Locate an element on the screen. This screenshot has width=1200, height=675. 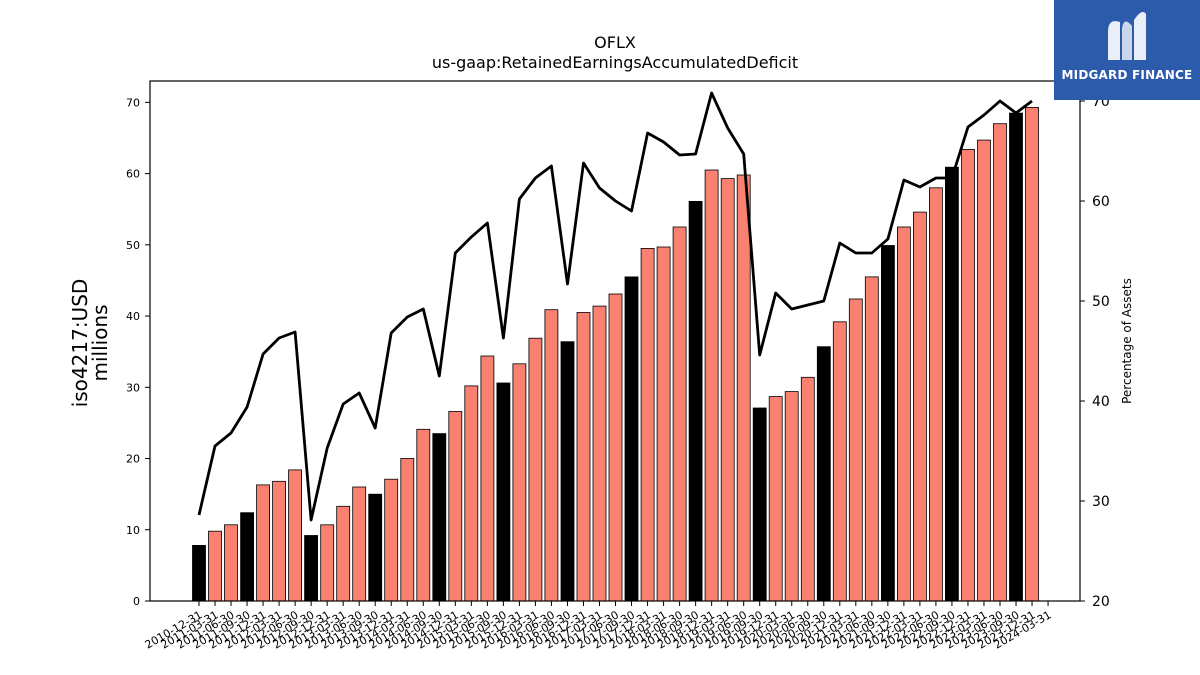
brand-logo: MIDGARD FINANCE is located at coordinates (1127, 50).